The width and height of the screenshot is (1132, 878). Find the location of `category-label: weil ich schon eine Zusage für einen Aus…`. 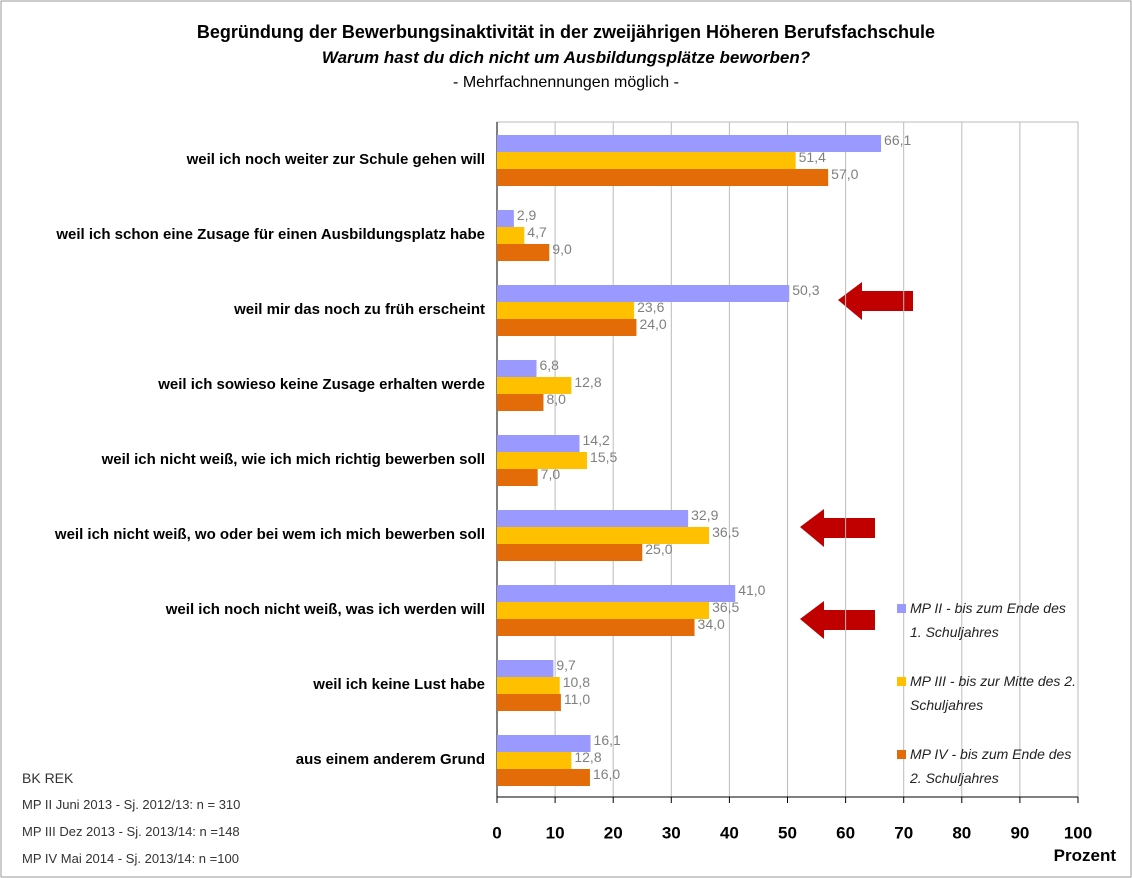

category-label: weil ich schon eine Zusage für einen Aus… is located at coordinates (270, 234).